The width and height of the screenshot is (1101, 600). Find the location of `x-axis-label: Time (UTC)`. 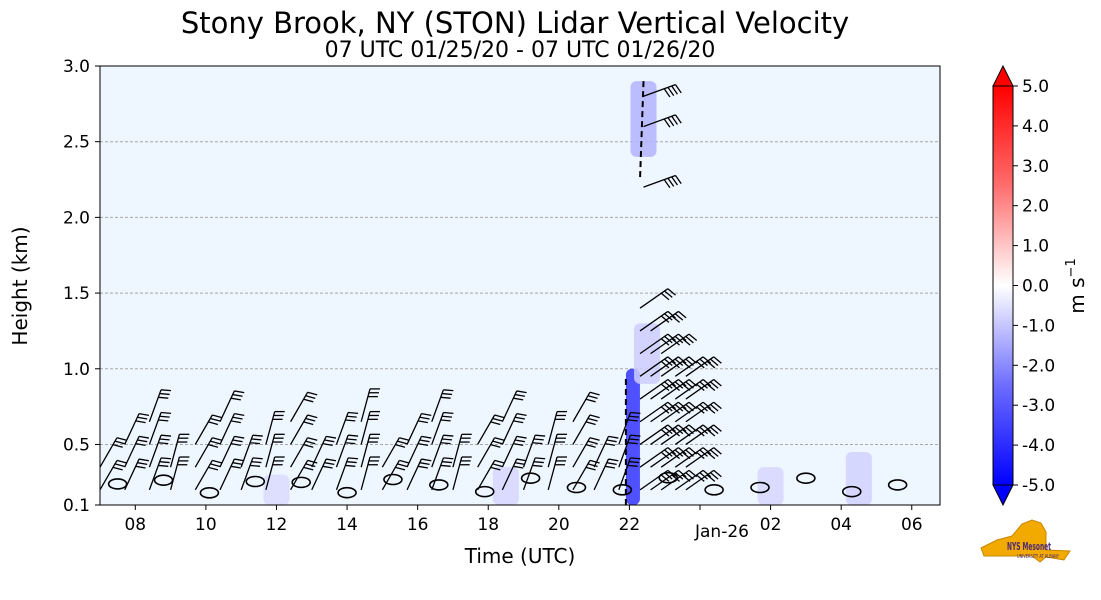

x-axis-label: Time (UTC) is located at coordinates (520, 556).